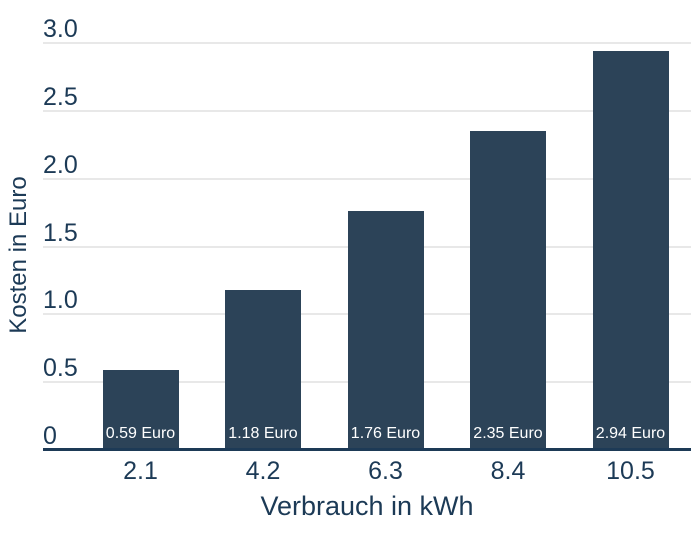  I want to click on y-axis-title: Kosten in Euro, so click(18, 255).